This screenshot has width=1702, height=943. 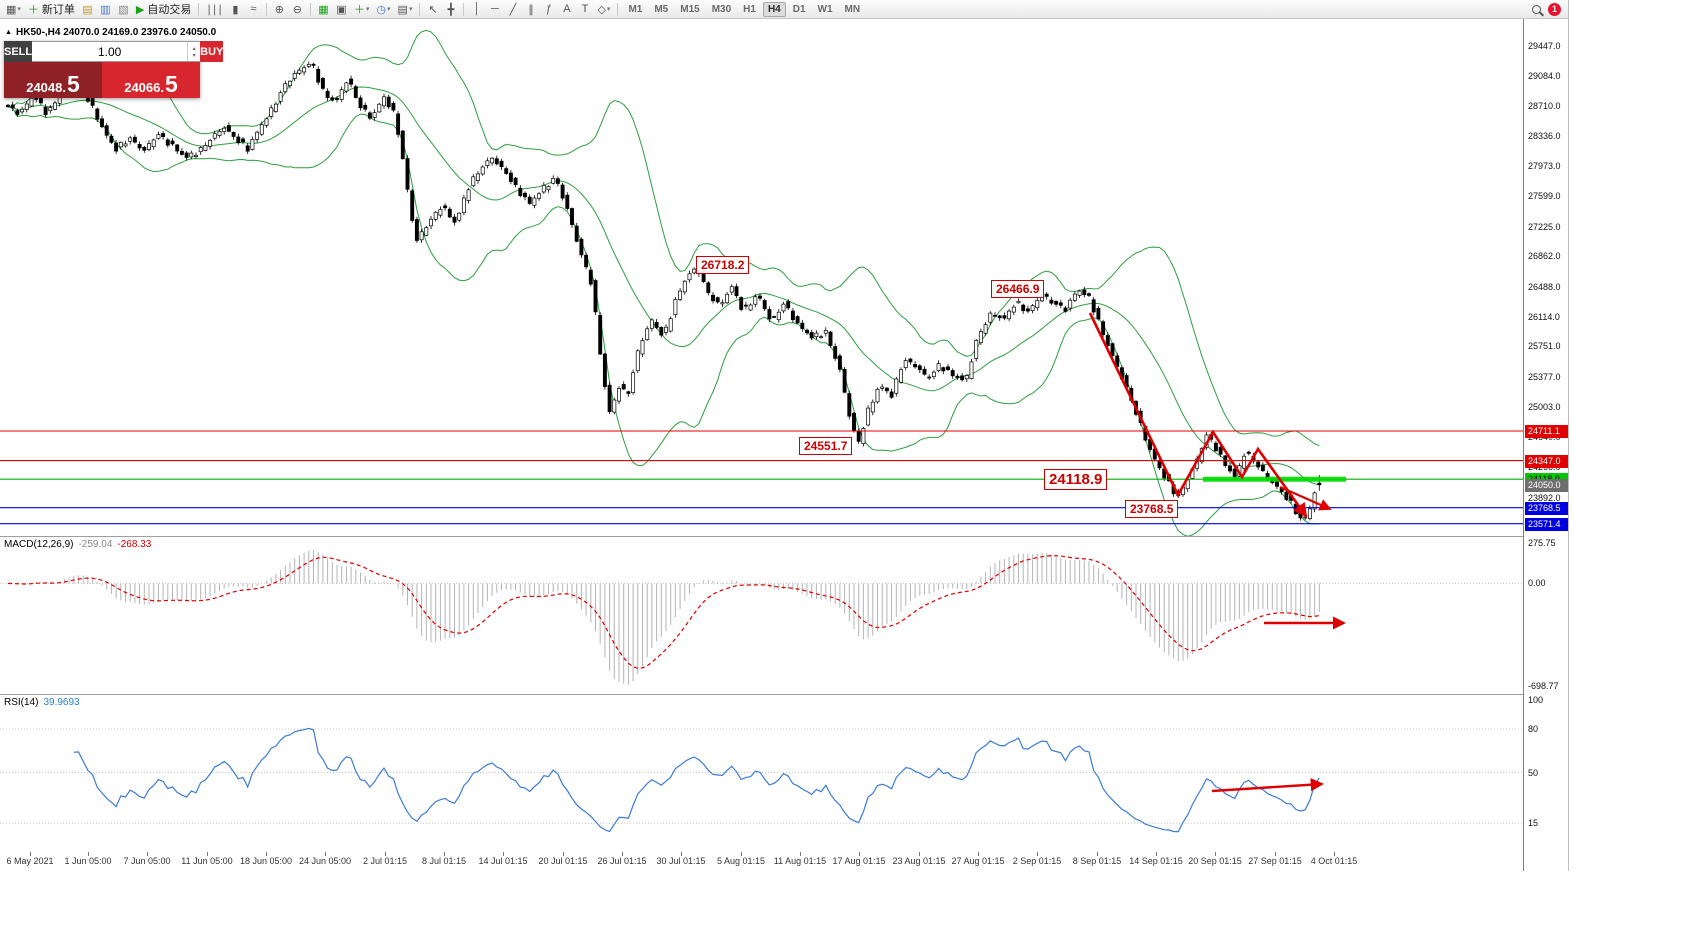 What do you see at coordinates (8, 32) in the screenshot?
I see `one-click-collapse-arrow-icon: ▲` at bounding box center [8, 32].